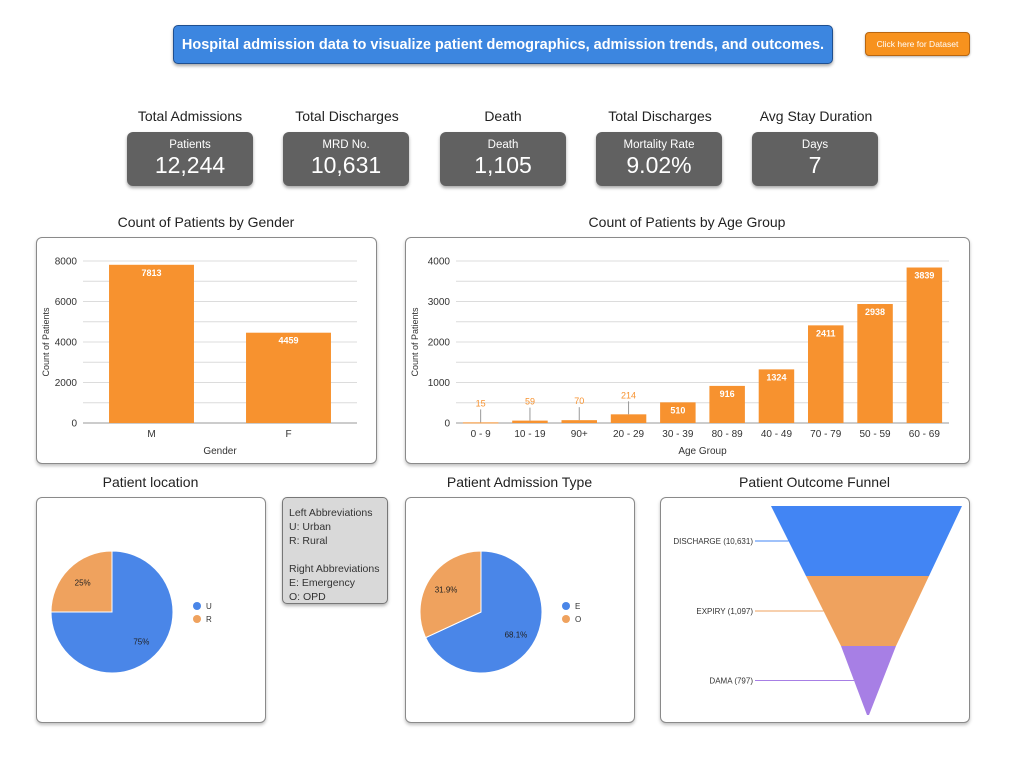  What do you see at coordinates (190, 165) in the screenshot?
I see `kpi-value: 12,244` at bounding box center [190, 165].